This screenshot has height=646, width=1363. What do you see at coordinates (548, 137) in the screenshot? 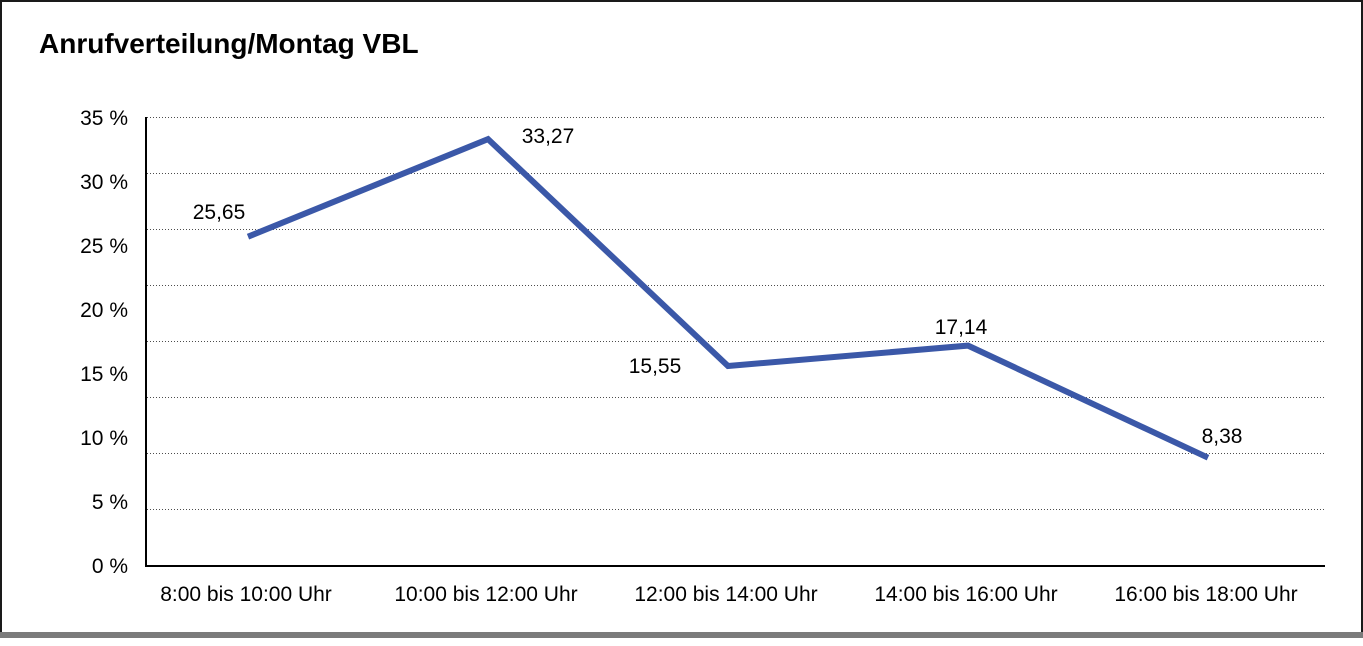
I see `data-value-label: 33,27` at bounding box center [548, 137].